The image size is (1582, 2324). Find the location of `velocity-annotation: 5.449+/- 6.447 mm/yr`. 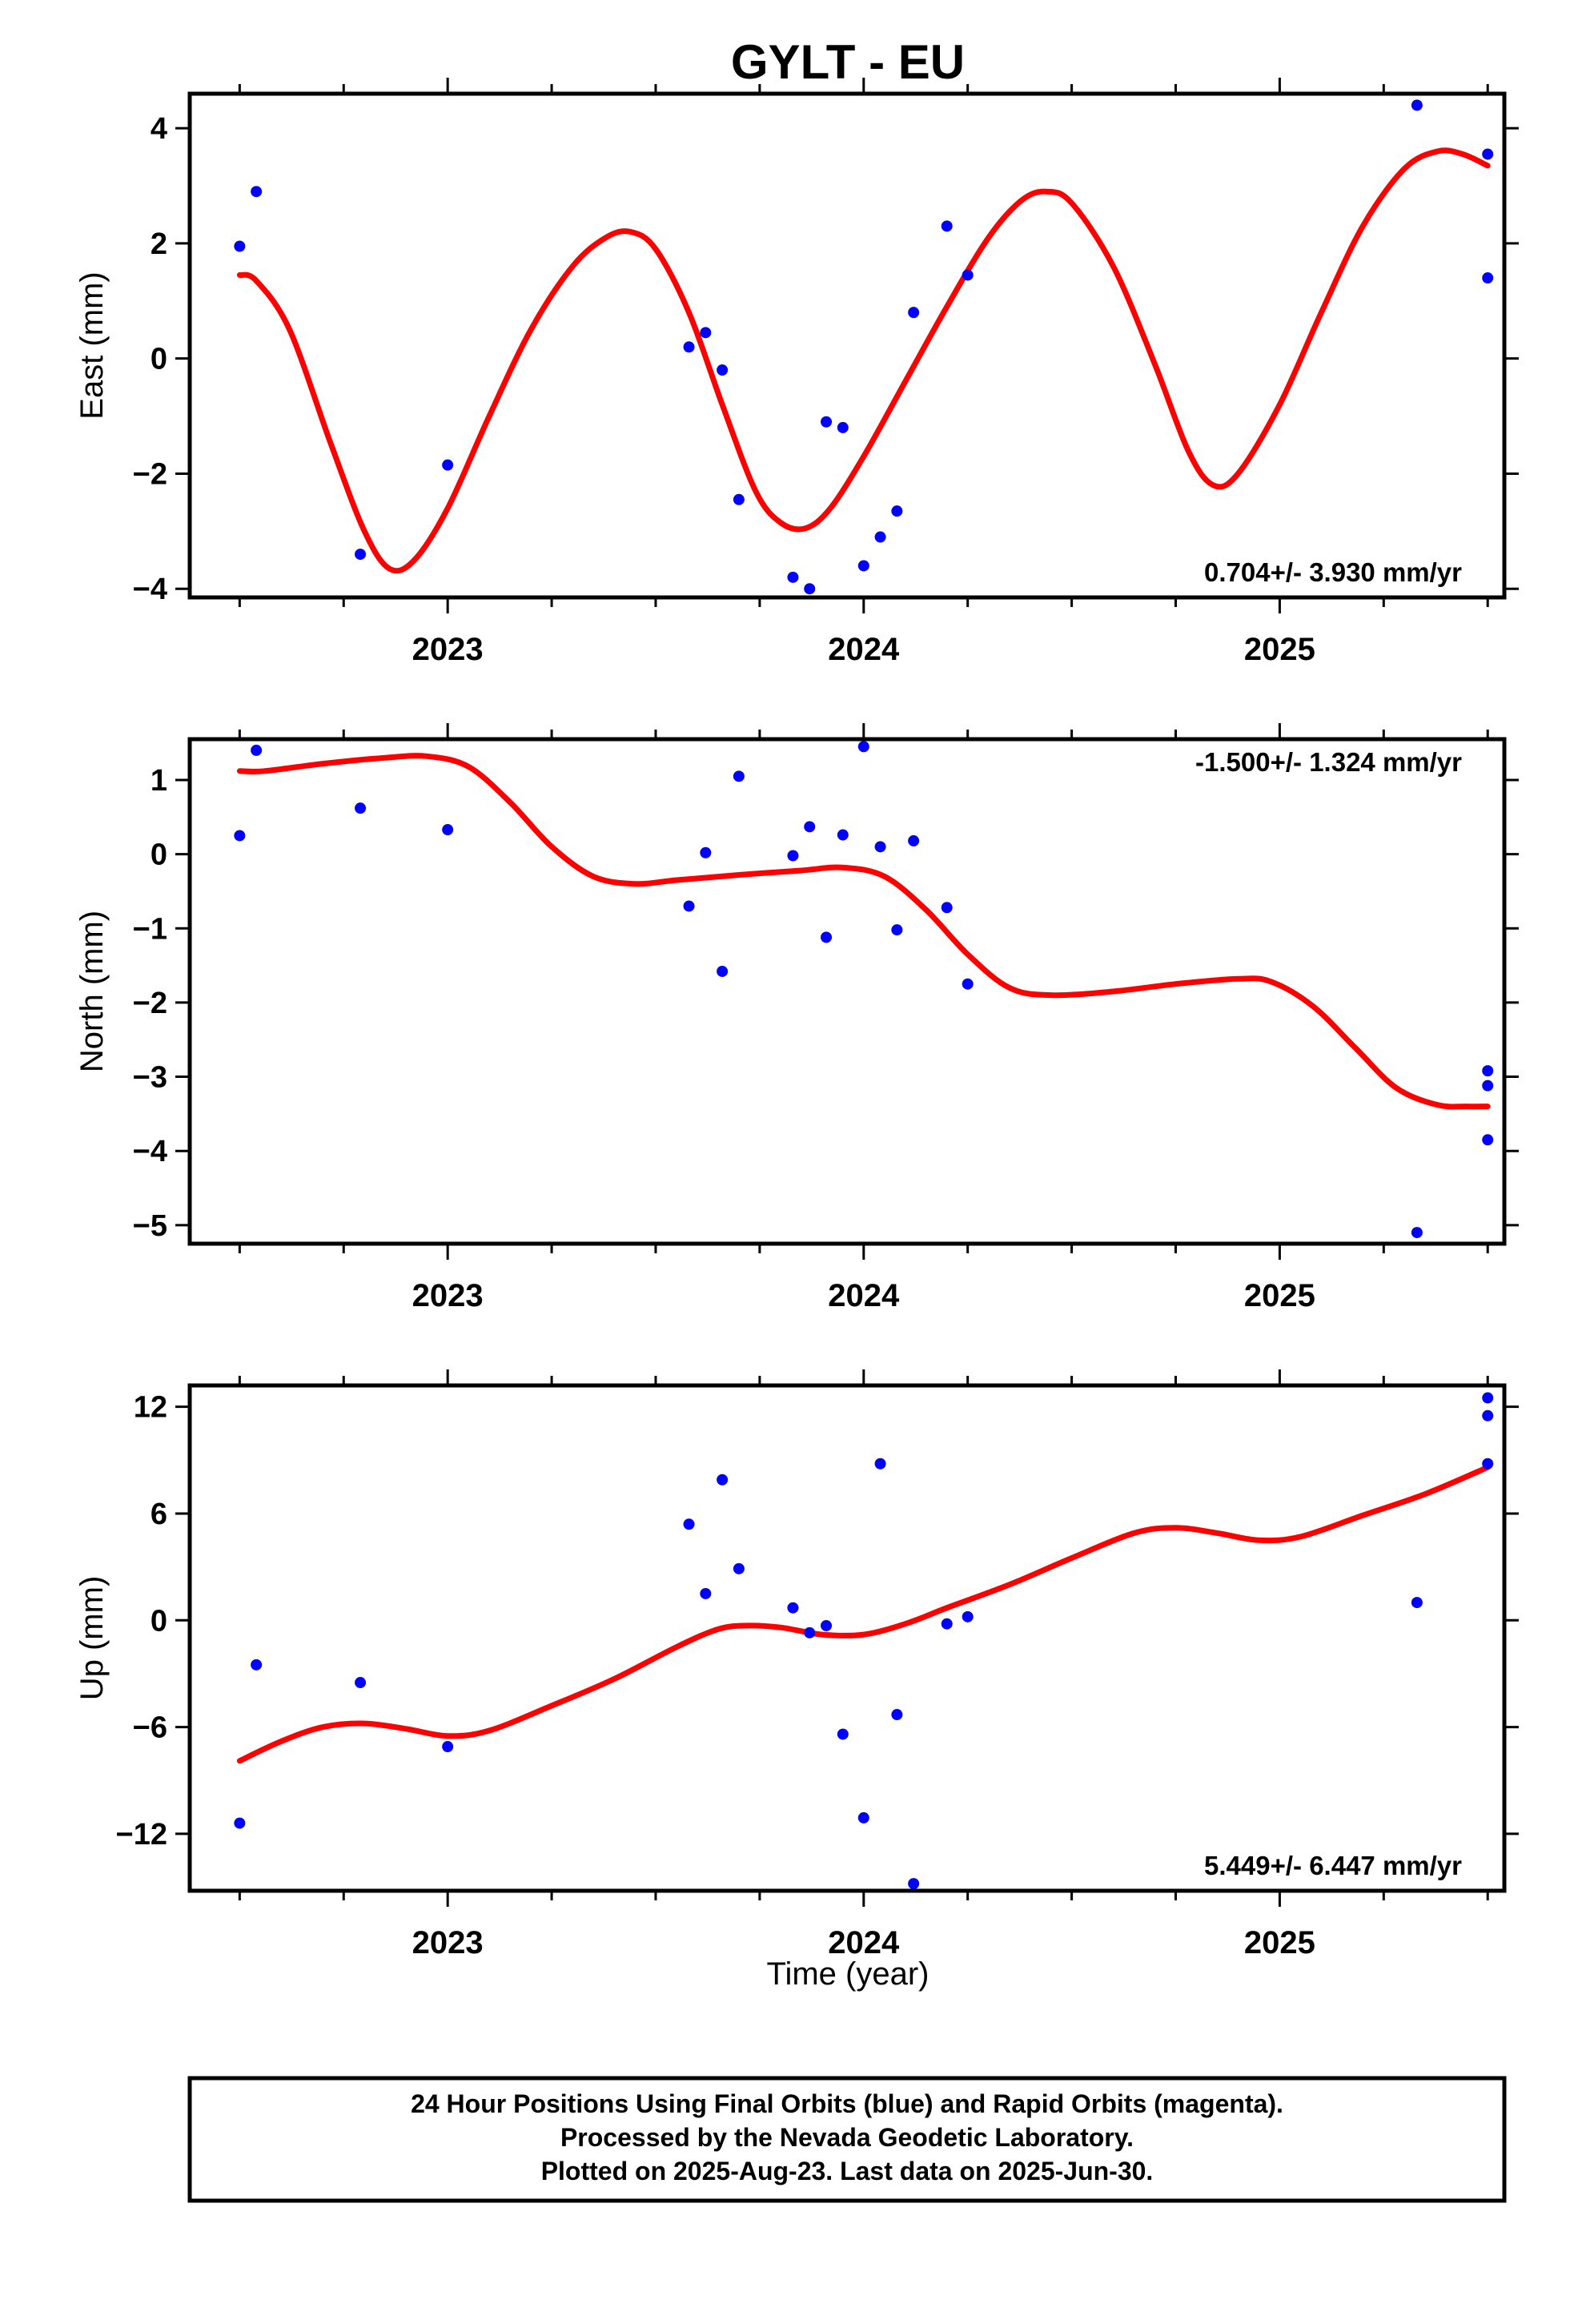

velocity-annotation: 5.449+/- 6.447 mm/yr is located at coordinates (1333, 1865).